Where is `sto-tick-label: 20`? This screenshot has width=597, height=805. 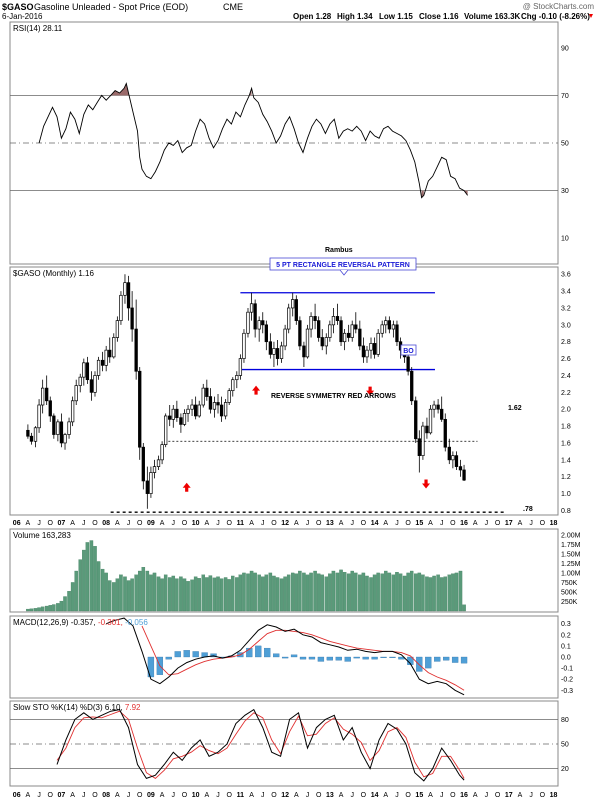 sto-tick-label: 20 is located at coordinates (565, 769).